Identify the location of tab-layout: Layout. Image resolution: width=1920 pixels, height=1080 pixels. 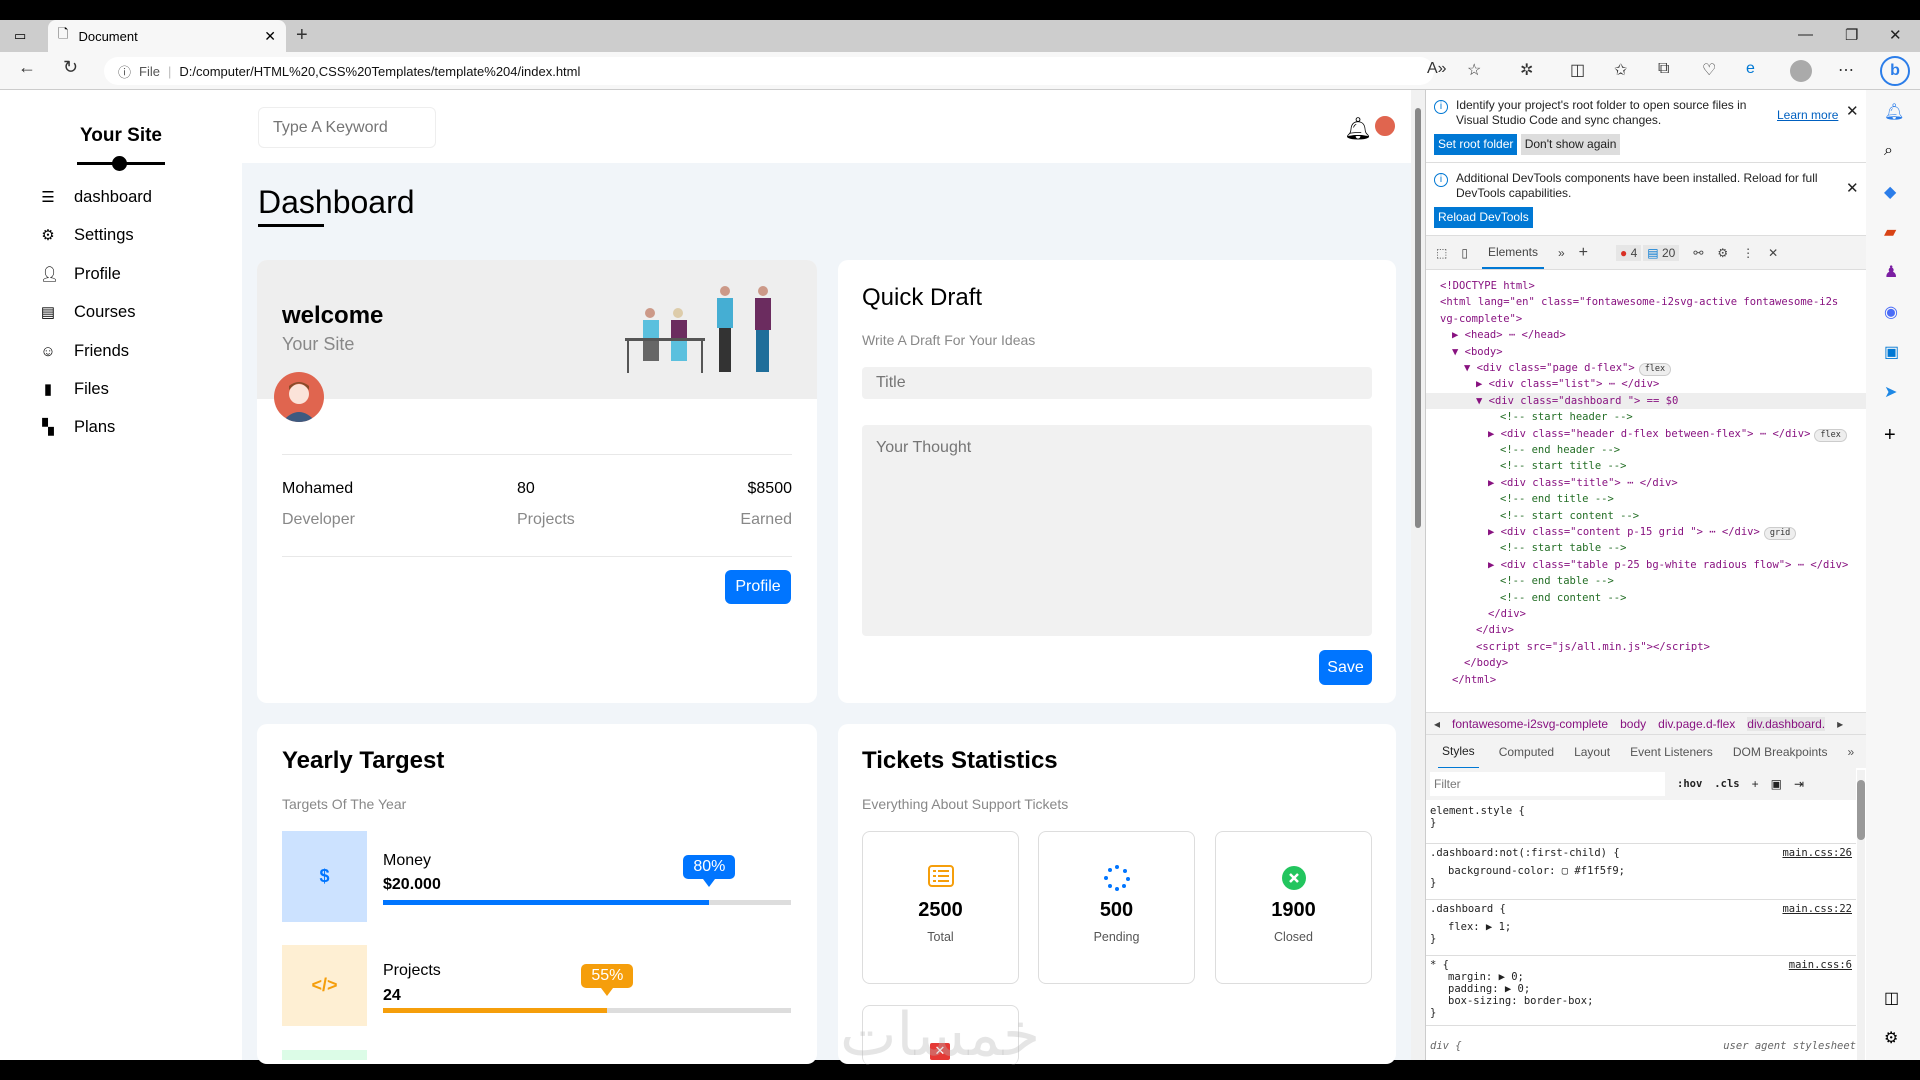
(1592, 751).